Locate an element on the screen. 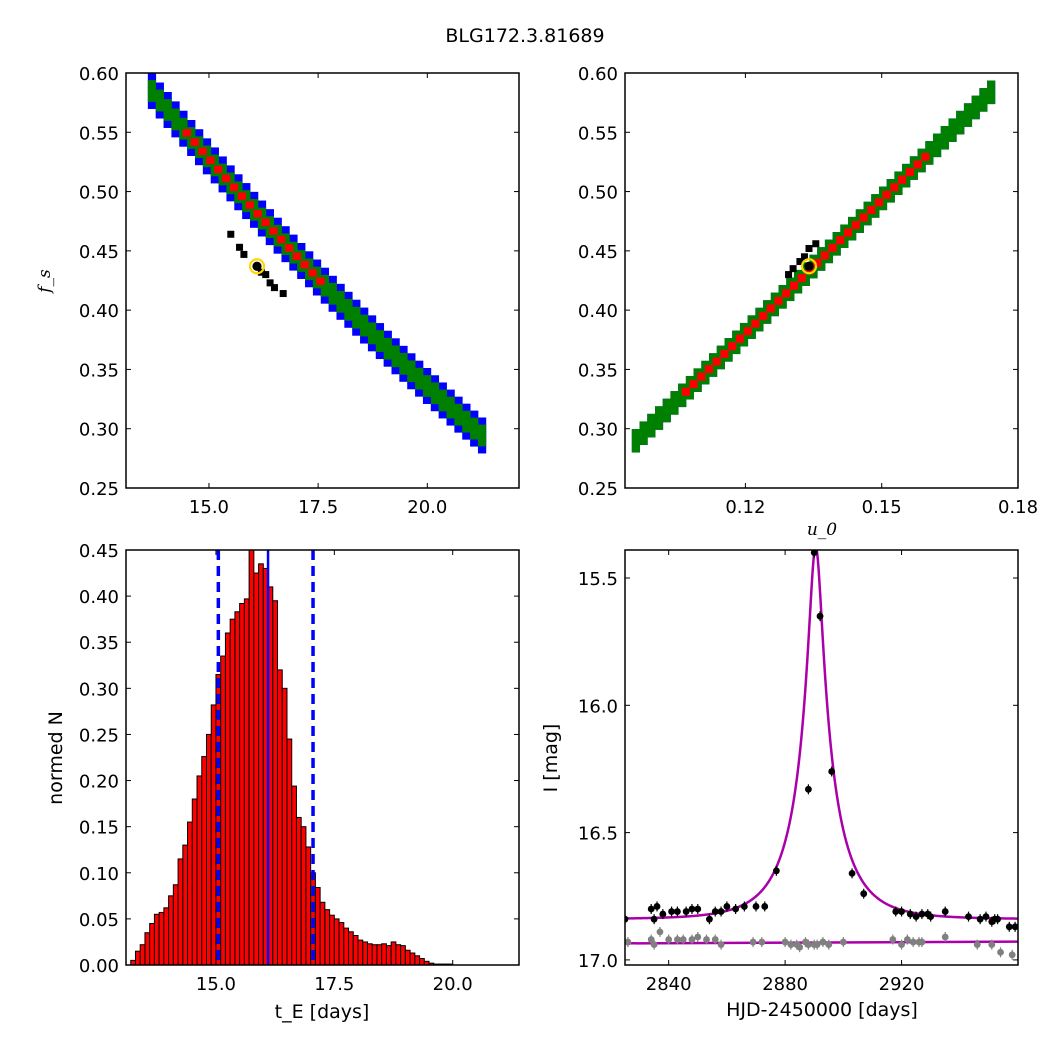 This screenshot has height=1050, width=1050. x-tick-label: 2840 is located at coordinates (669, 984).